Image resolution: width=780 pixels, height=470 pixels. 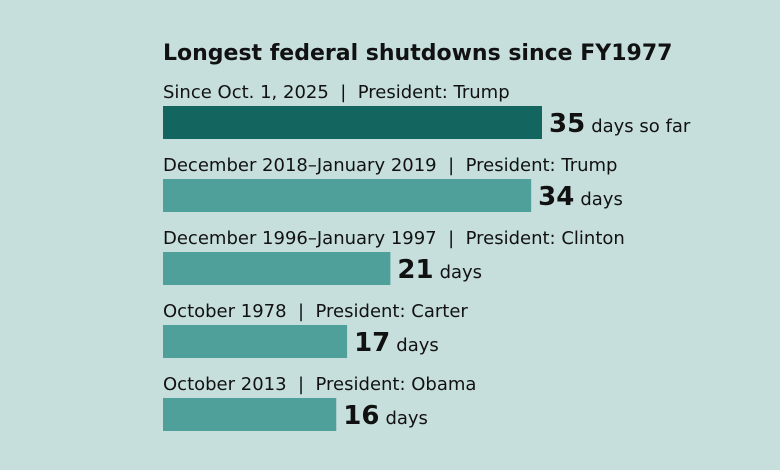 I want to click on bar-category-label: Since Oct. 1, 2025 | President: Trump, so click(x=336, y=92).